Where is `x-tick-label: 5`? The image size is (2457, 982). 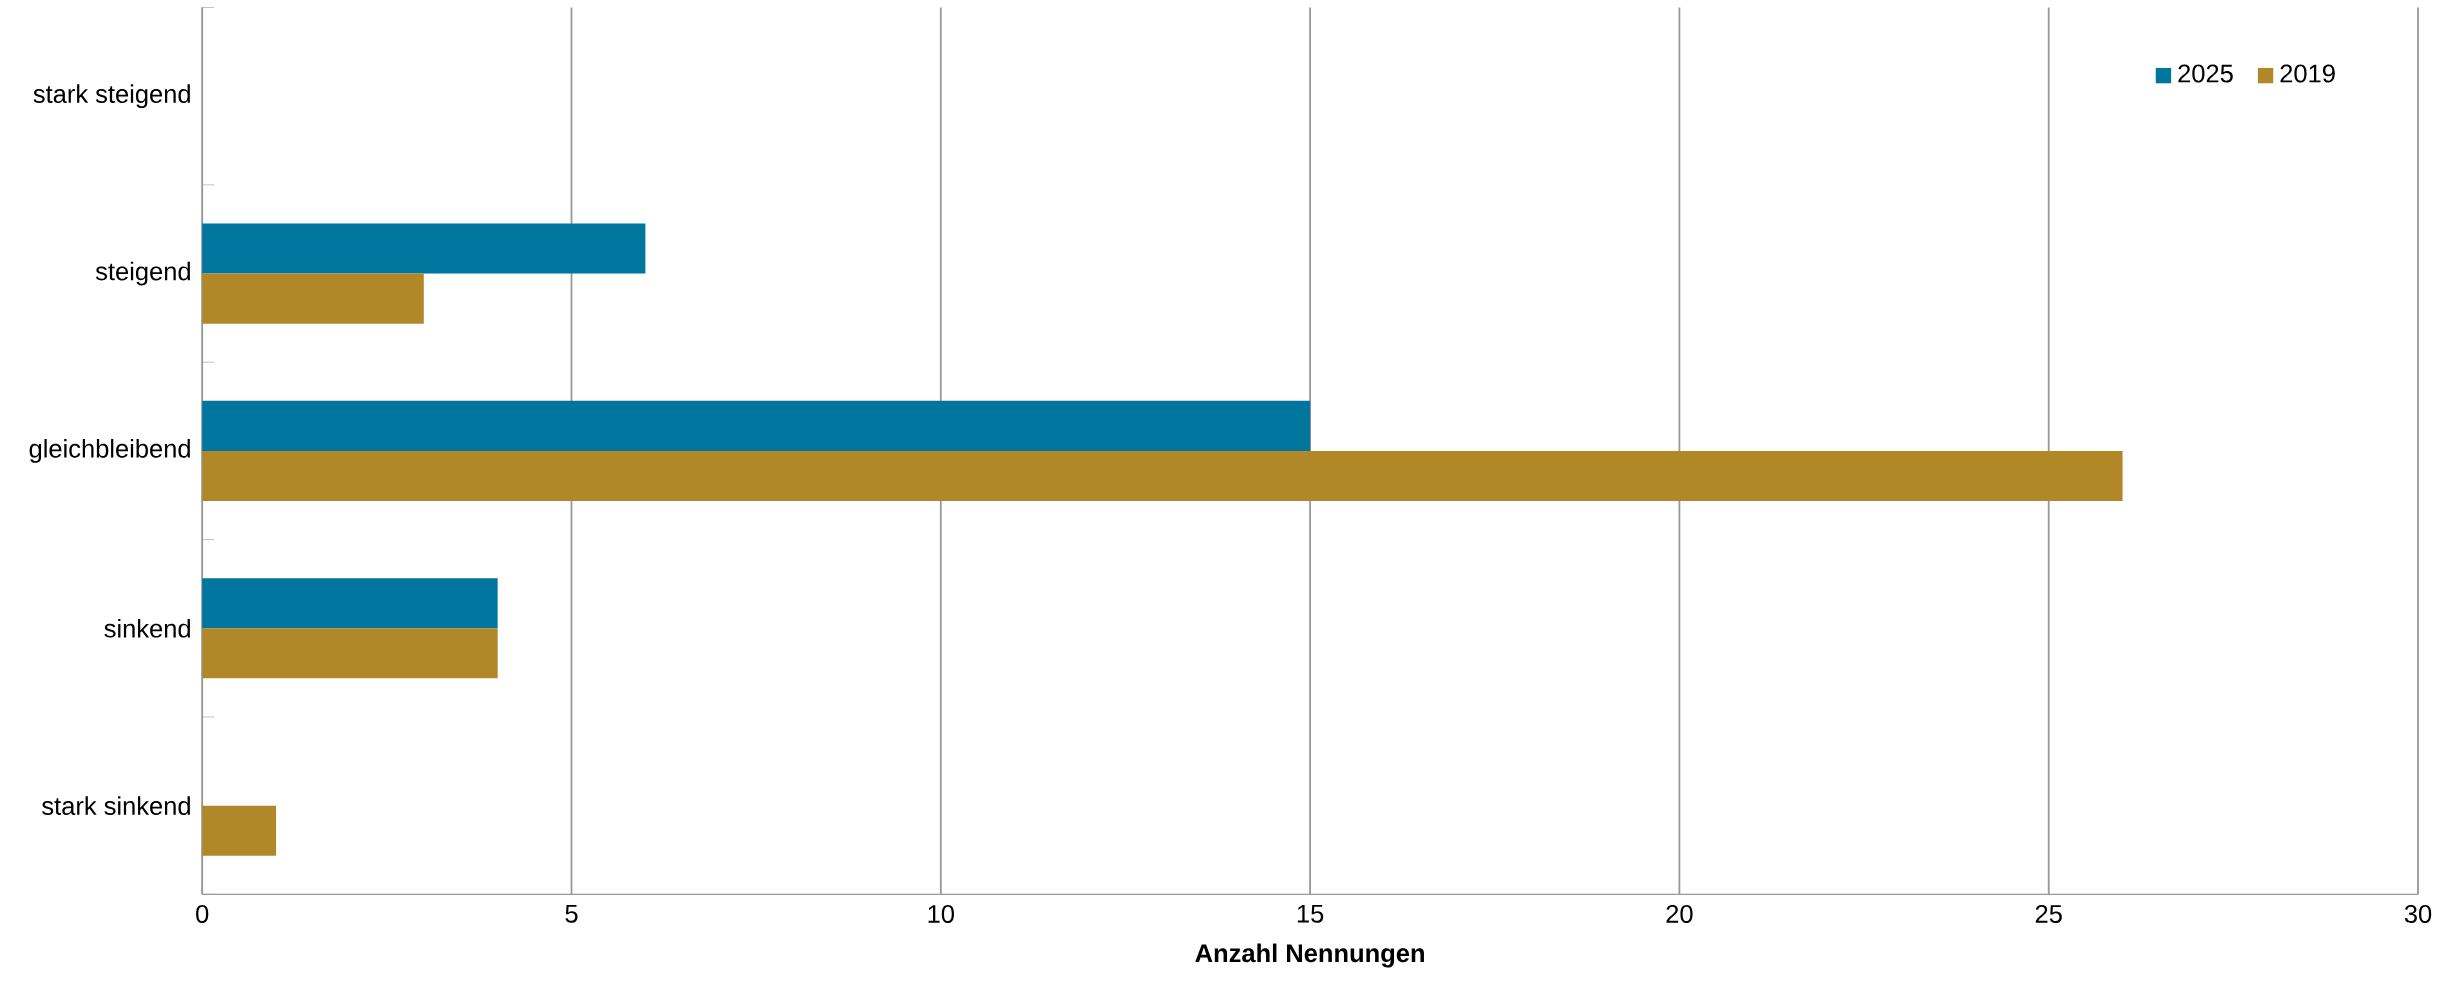
x-tick-label: 5 is located at coordinates (571, 913).